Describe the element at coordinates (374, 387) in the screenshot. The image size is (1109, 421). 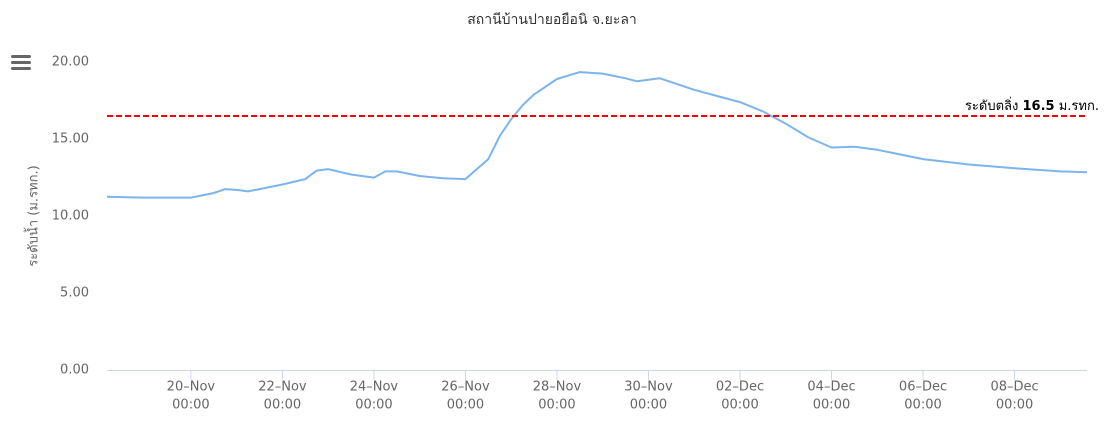
I see `x-tick-date: 24–Nov` at that location.